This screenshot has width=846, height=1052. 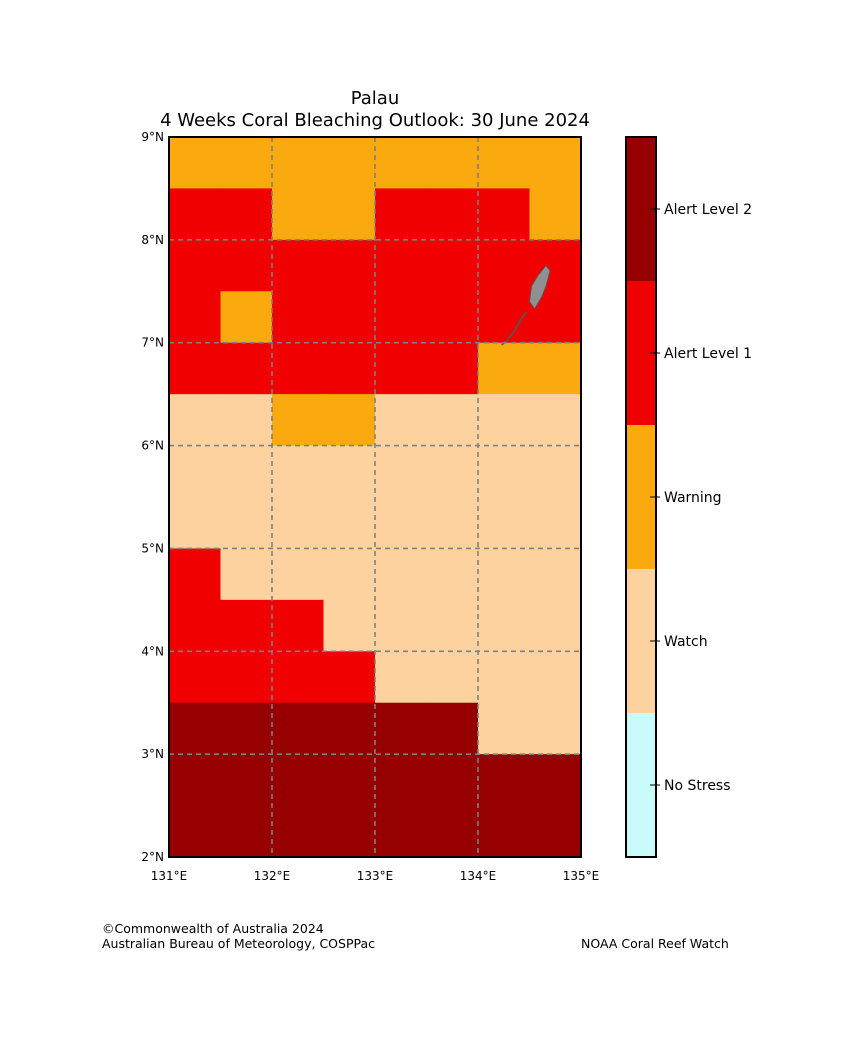 What do you see at coordinates (697, 786) in the screenshot?
I see `legend-label: No Stress` at bounding box center [697, 786].